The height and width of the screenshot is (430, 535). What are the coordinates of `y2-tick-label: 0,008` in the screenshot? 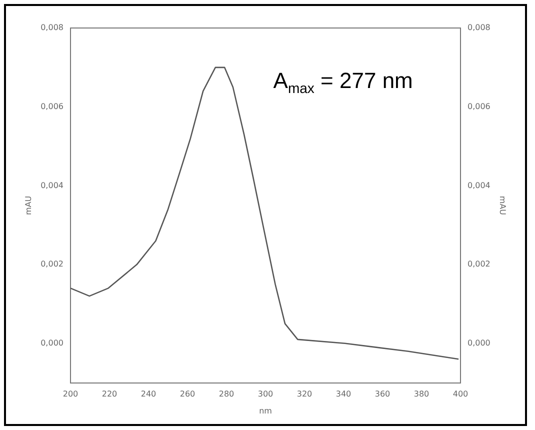 It's located at (479, 27).